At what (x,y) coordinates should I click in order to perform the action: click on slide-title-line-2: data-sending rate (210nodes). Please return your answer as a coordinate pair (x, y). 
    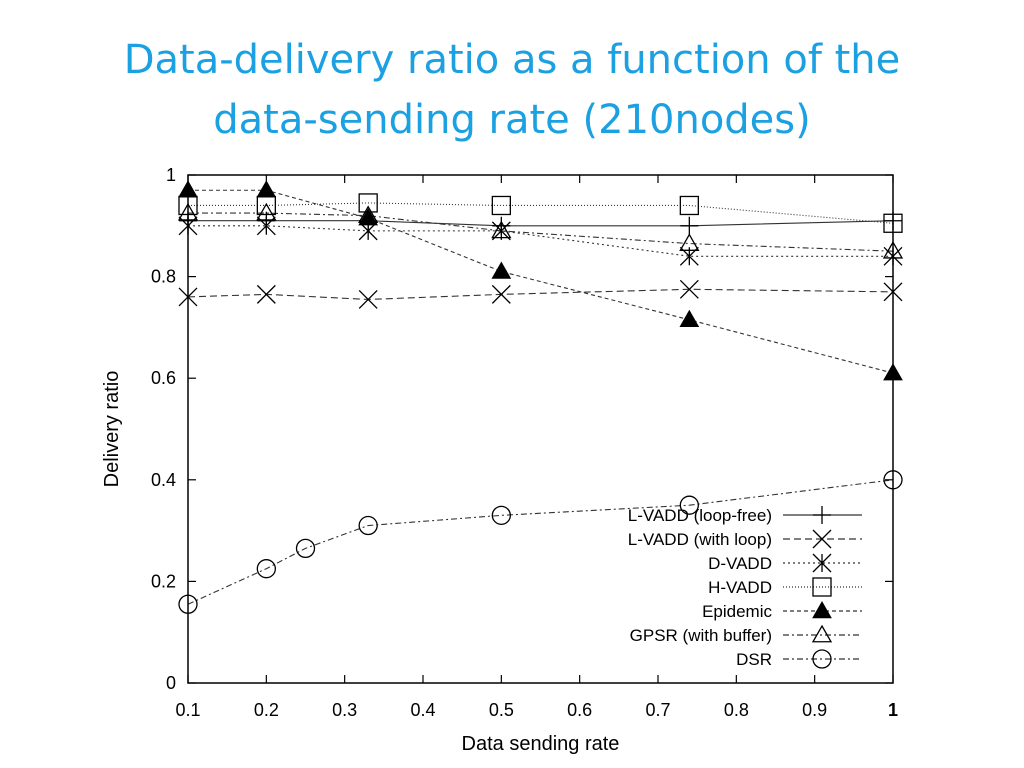
    Looking at the image, I should click on (512, 120).